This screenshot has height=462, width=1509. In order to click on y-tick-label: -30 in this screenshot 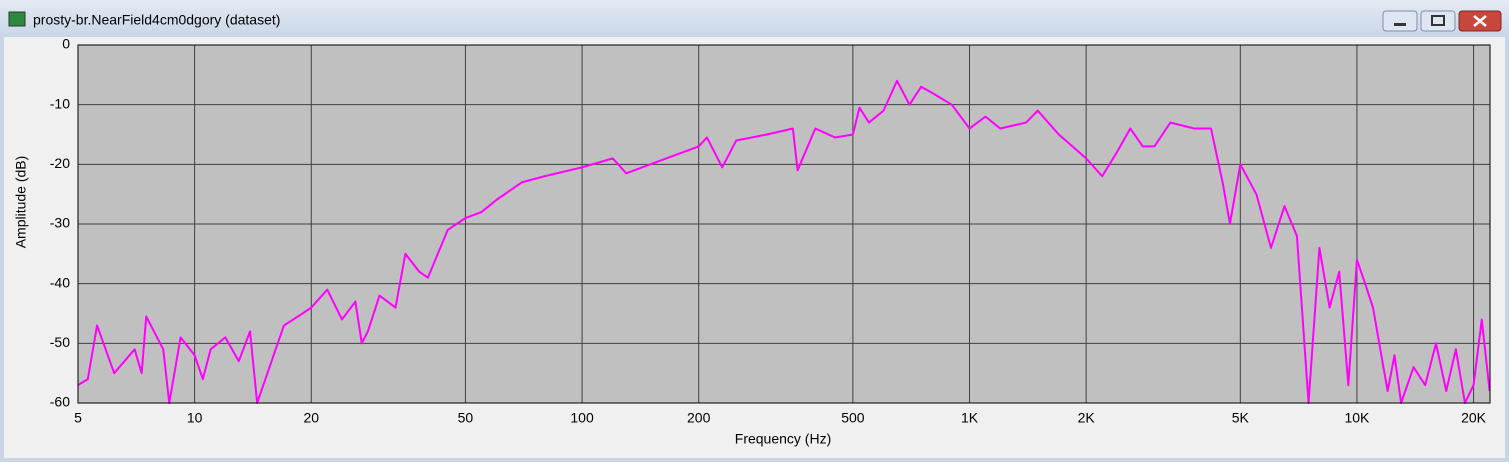, I will do `click(60, 223)`.